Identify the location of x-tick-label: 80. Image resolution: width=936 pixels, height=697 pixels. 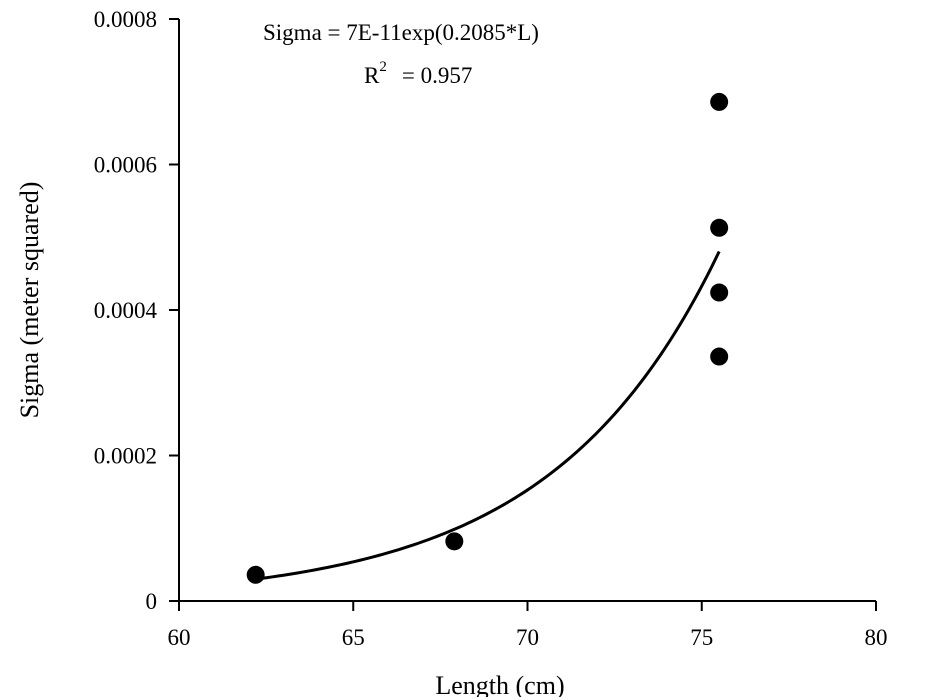
(876, 637).